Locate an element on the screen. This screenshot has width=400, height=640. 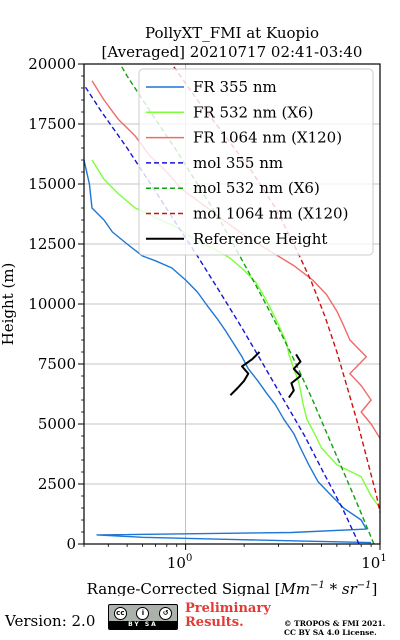
legend-label-mol-532-nm-x6: mol 532 nm (X6) is located at coordinates (256, 188).